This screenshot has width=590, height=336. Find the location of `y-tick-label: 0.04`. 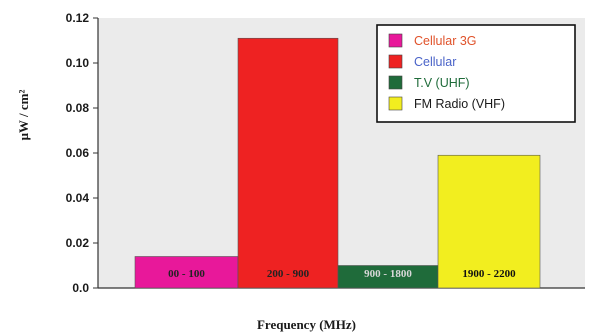

y-tick-label: 0.04 is located at coordinates (78, 198).